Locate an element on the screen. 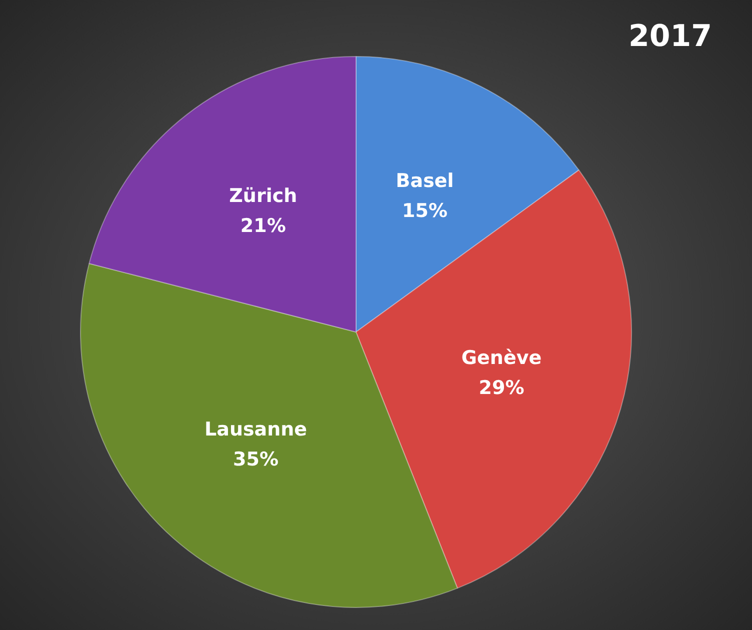 Image resolution: width=752 pixels, height=630 pixels. slice-label: Genève is located at coordinates (501, 358).